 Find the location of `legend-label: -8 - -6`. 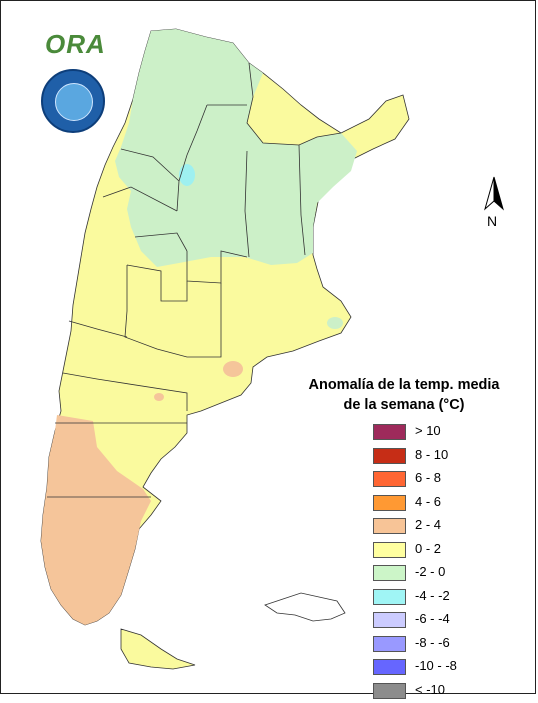

legend-label: -8 - -6 is located at coordinates (432, 642).